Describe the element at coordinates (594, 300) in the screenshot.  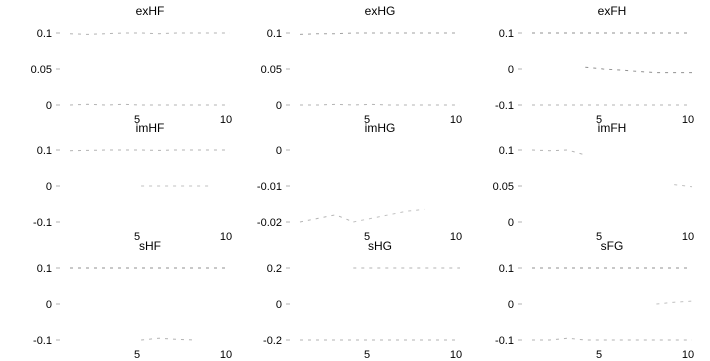
I see `subplot-sFG: sFG -0.1 0 0.1 5 10` at that location.